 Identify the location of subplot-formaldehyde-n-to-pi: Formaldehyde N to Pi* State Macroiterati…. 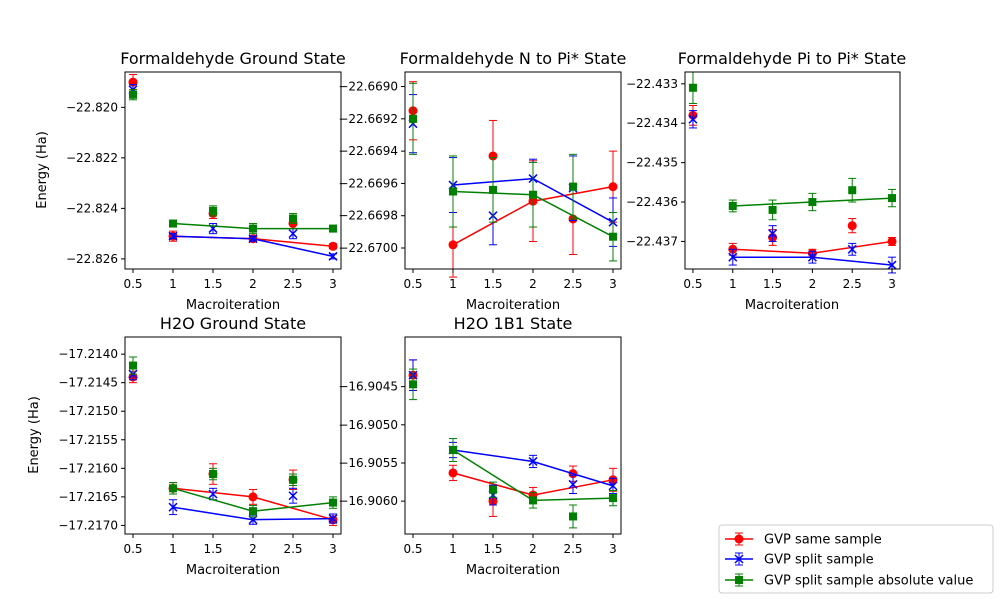
(482, 181).